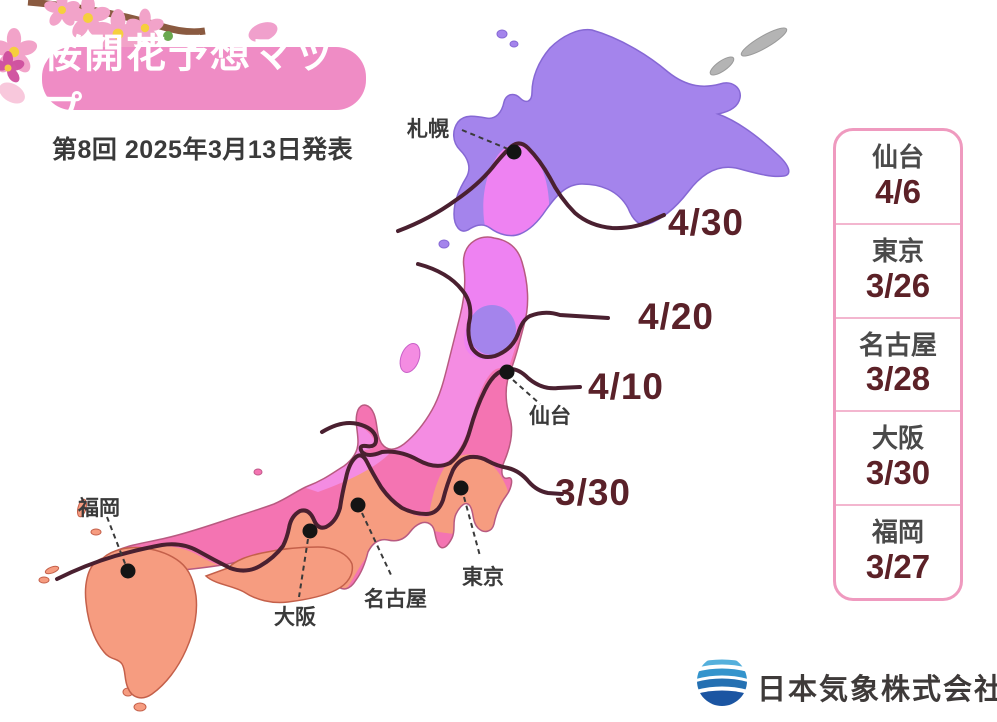 This screenshot has width=997, height=722. What do you see at coordinates (550, 416) in the screenshot?
I see `city-label-sendai: 仙台` at bounding box center [550, 416].